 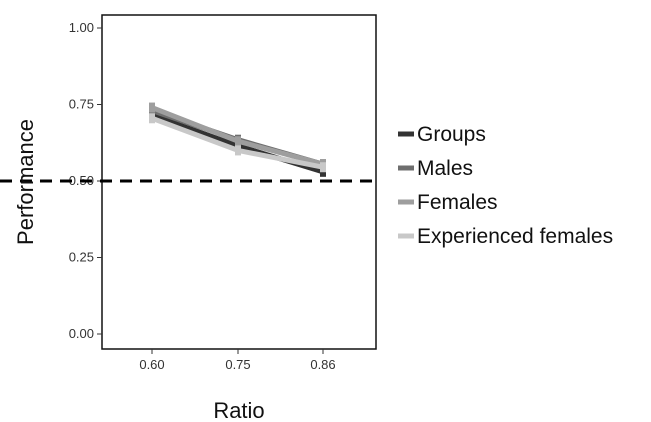 I want to click on legend-label: Experienced females, so click(x=515, y=236).